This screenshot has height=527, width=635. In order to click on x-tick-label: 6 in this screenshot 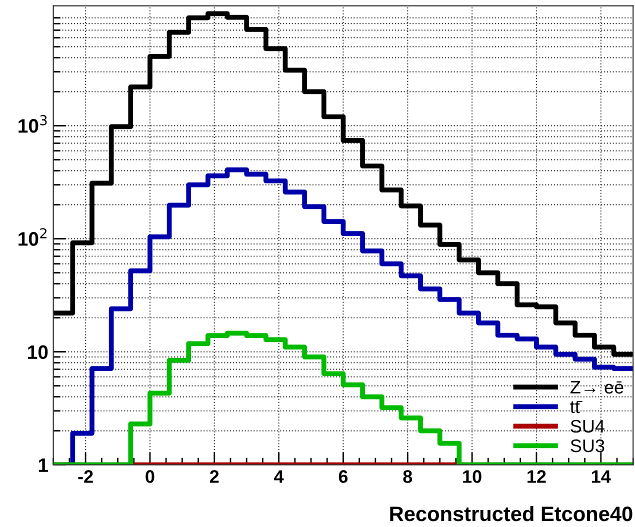, I will do `click(343, 476)`.